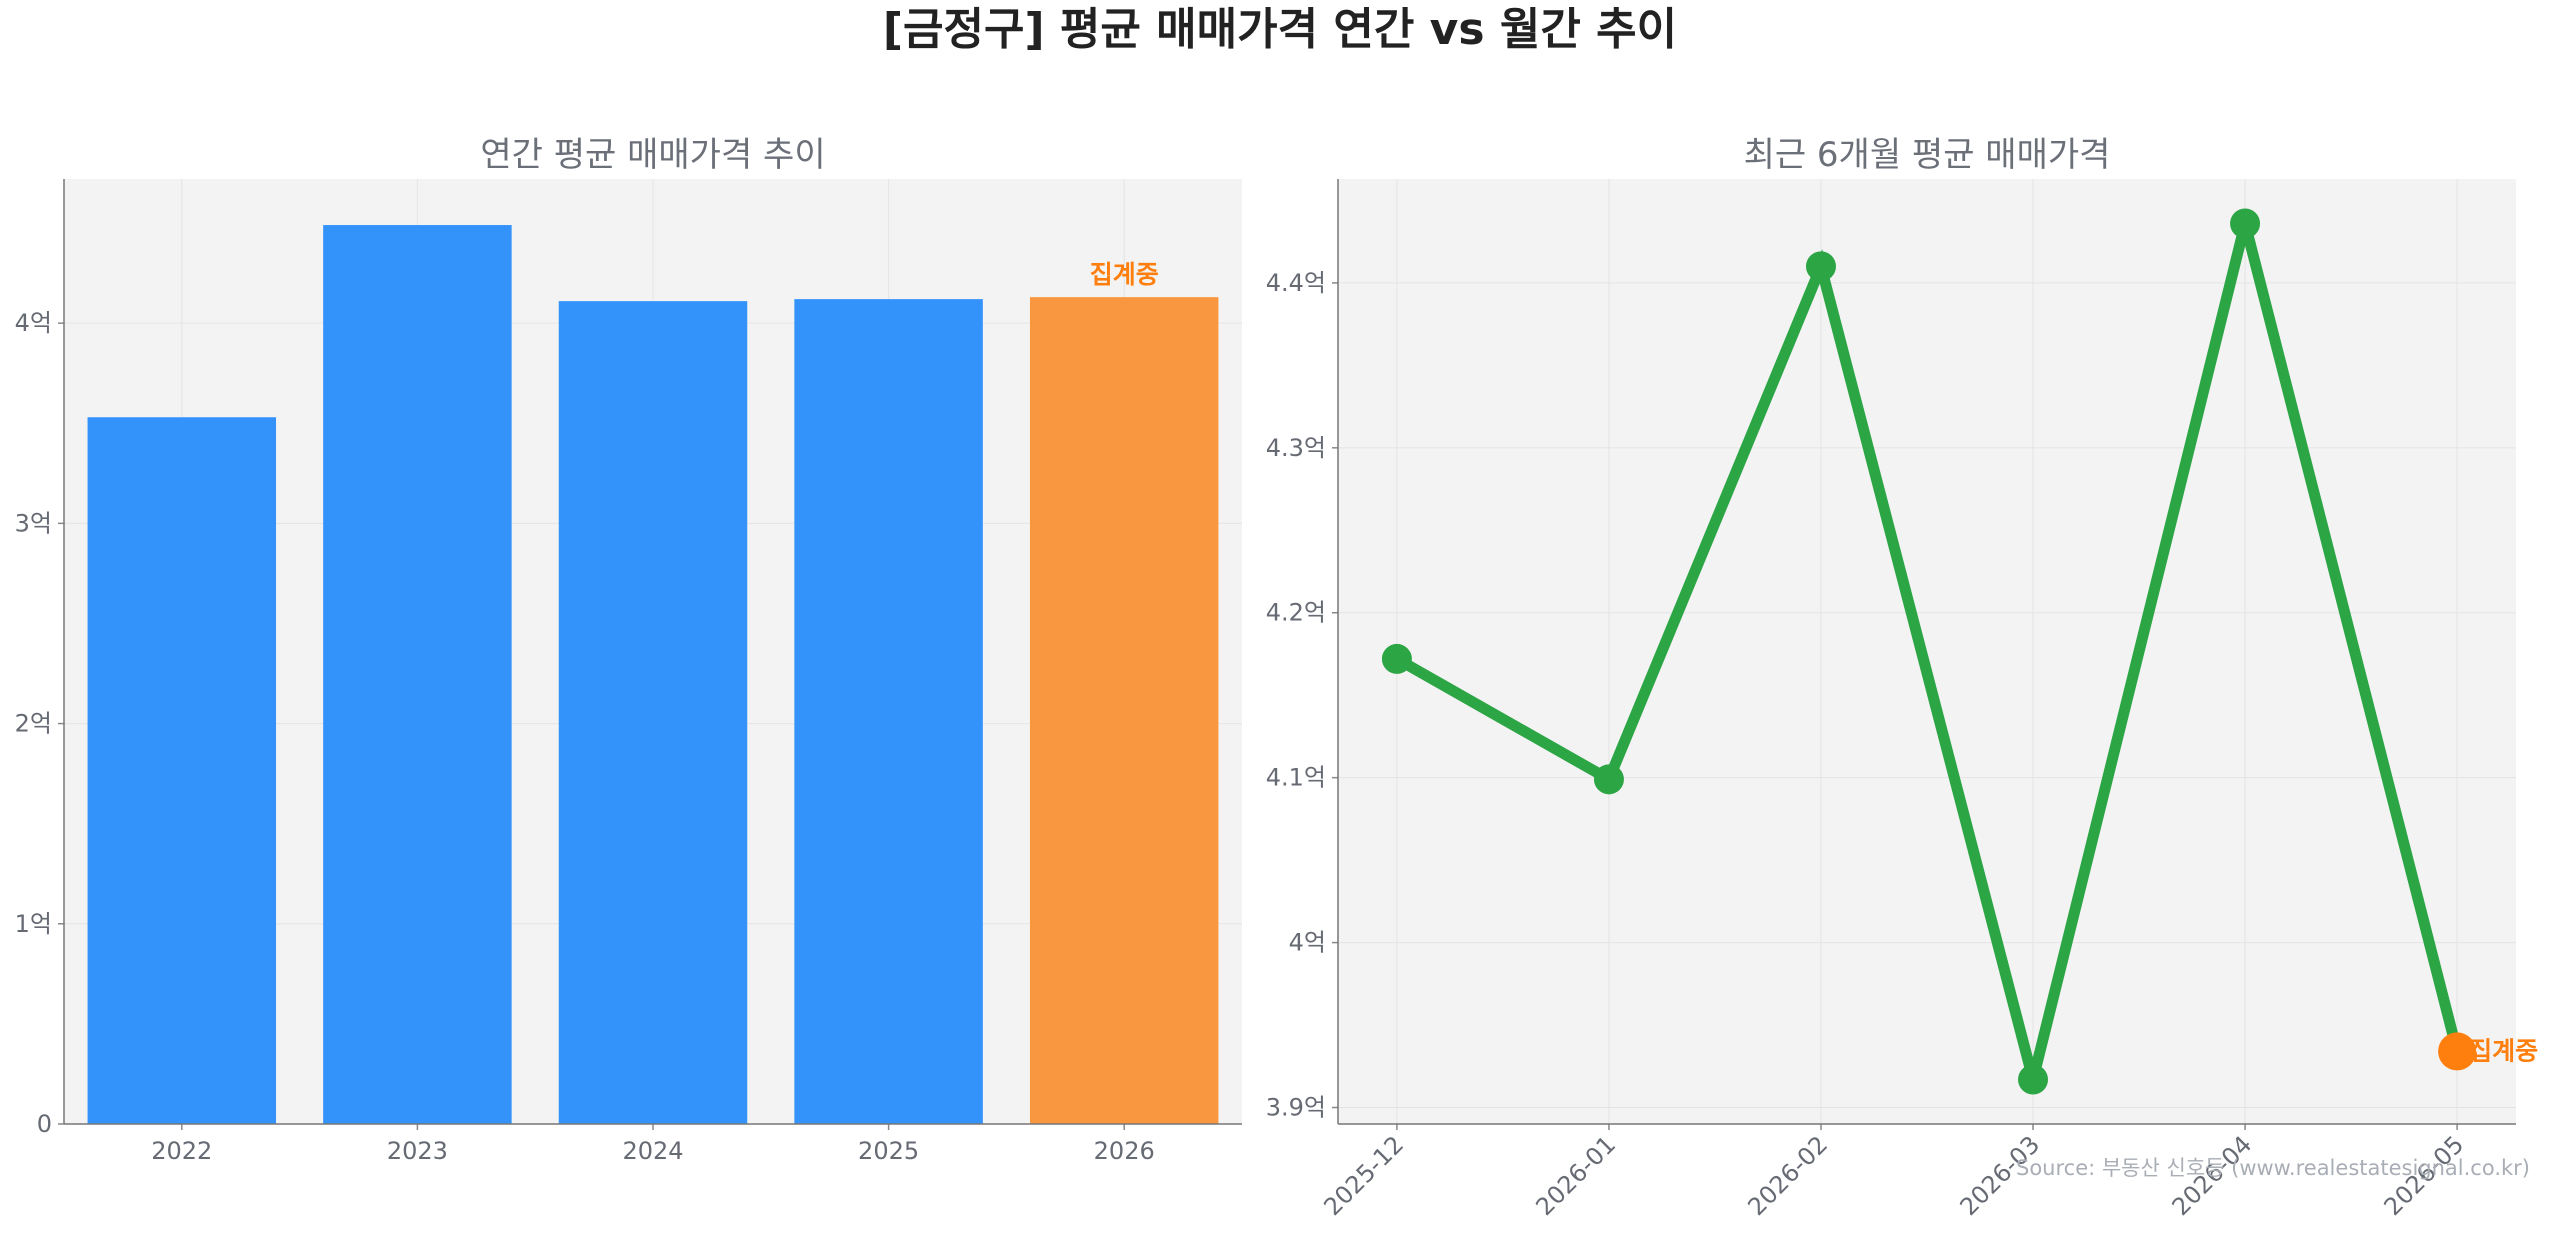  What do you see at coordinates (33, 523) in the screenshot?
I see `annual-ytick-label: 3억` at bounding box center [33, 523].